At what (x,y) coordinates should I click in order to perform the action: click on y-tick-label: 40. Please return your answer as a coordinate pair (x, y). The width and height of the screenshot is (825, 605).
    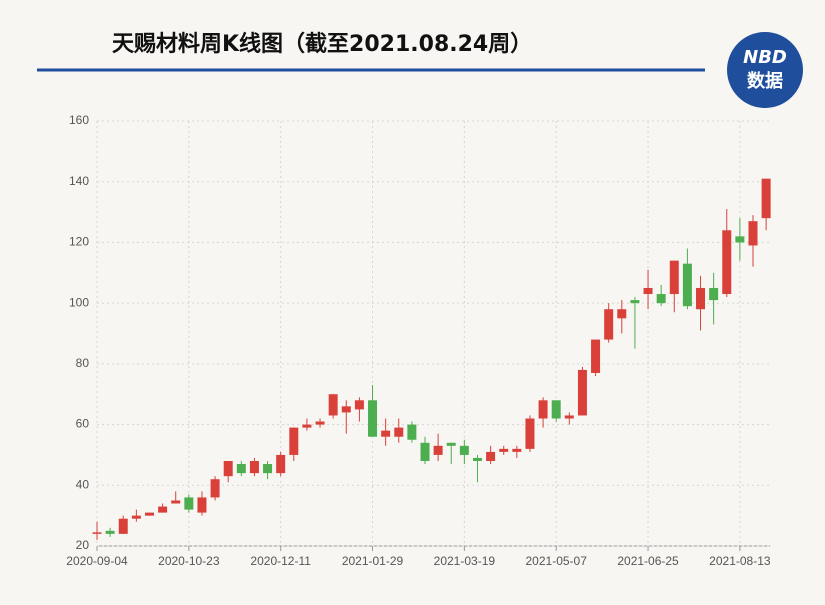
    Looking at the image, I should click on (83, 484).